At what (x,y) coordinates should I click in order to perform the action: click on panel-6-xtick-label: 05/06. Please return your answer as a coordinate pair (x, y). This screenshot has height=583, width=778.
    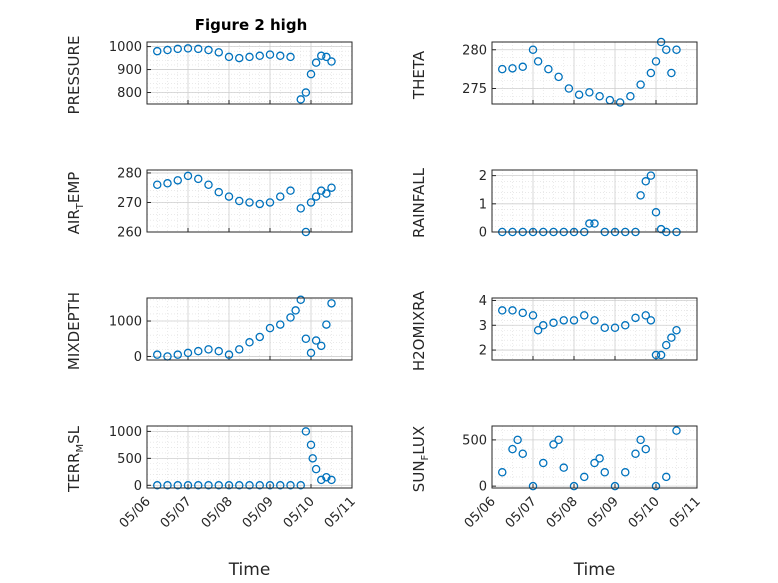
    Looking at the image, I should click on (135, 512).